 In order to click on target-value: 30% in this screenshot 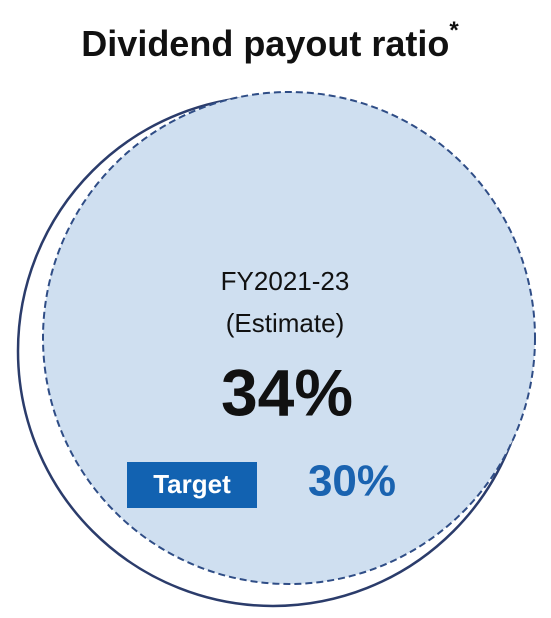, I will do `click(352, 481)`.